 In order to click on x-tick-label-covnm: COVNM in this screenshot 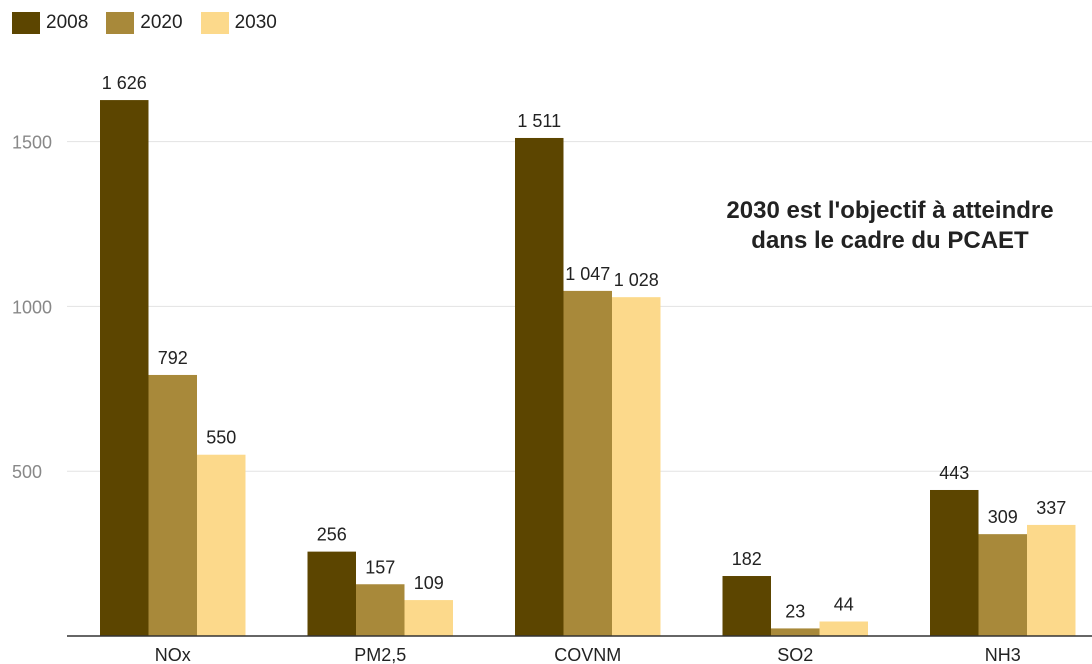, I will do `click(587, 654)`.